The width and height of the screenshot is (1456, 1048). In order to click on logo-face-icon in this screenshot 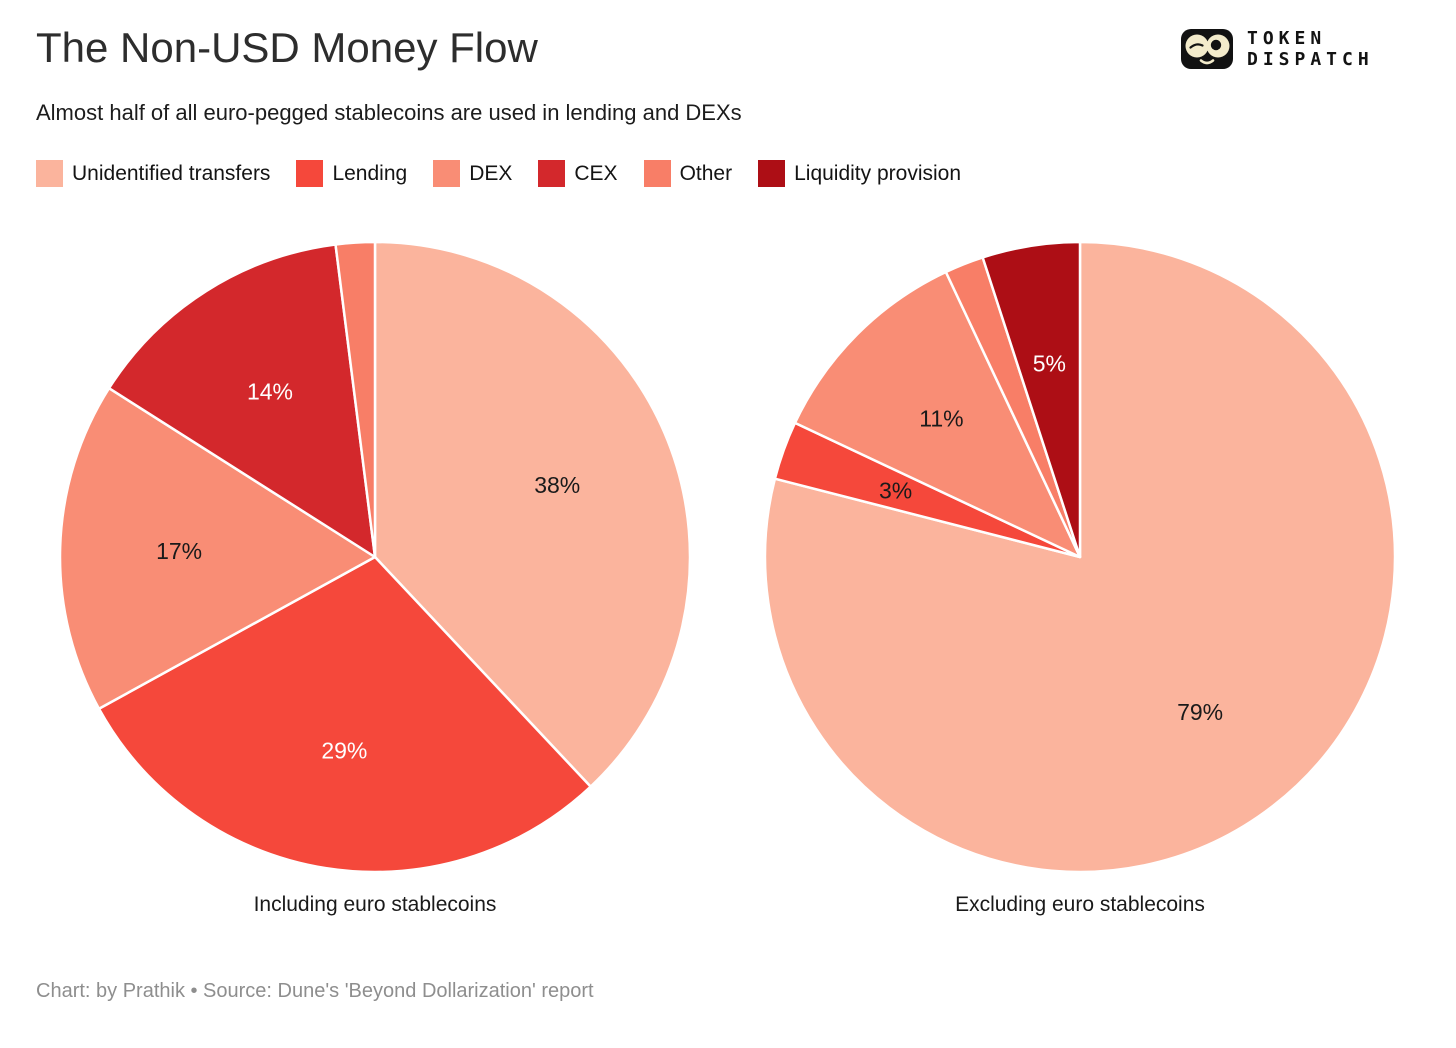, I will do `click(1207, 49)`.